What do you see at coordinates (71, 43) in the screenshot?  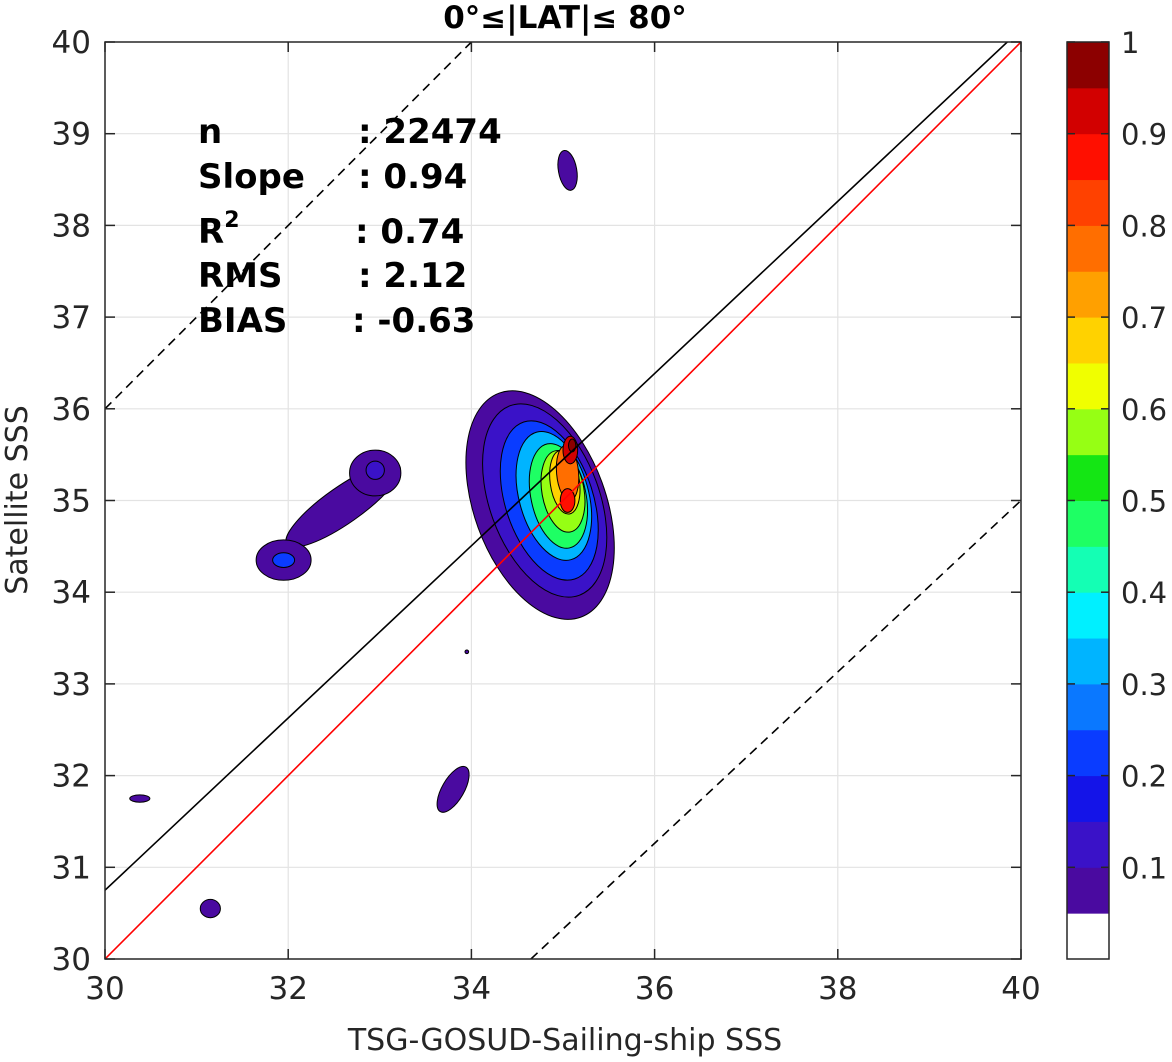 I see `y-tick-label: 40` at bounding box center [71, 43].